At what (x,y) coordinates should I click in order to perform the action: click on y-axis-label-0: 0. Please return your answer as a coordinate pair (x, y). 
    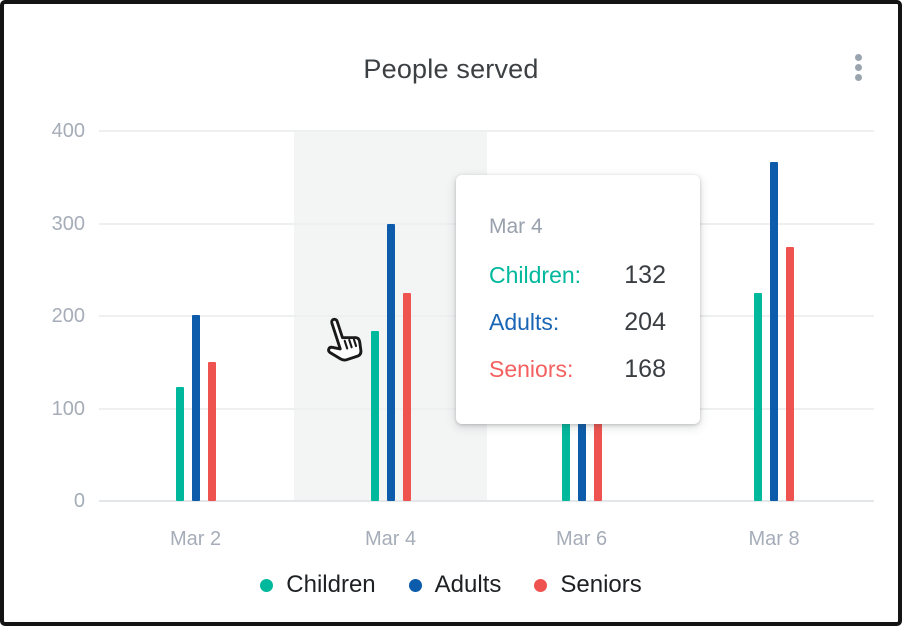
    Looking at the image, I should click on (79, 501).